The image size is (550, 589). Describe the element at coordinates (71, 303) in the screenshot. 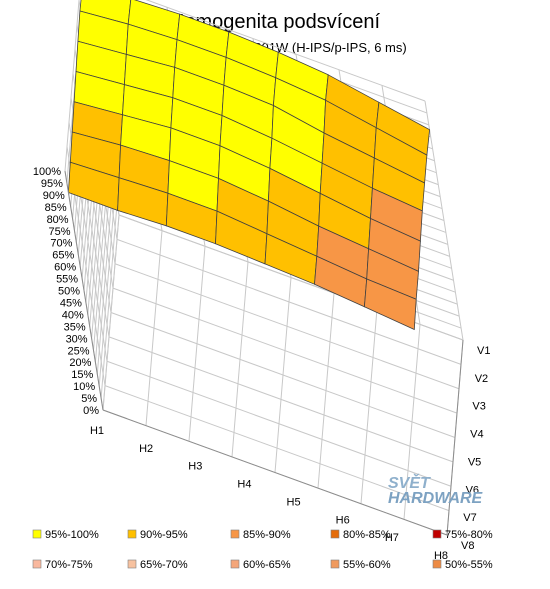

I see `z-tick-label: 45%` at that location.